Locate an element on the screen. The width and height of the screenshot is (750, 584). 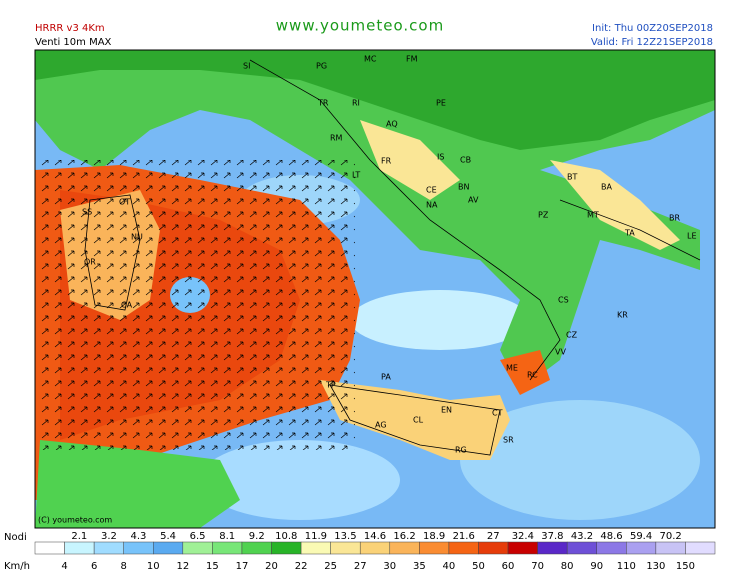
city: SI is located at coordinates (246, 66).